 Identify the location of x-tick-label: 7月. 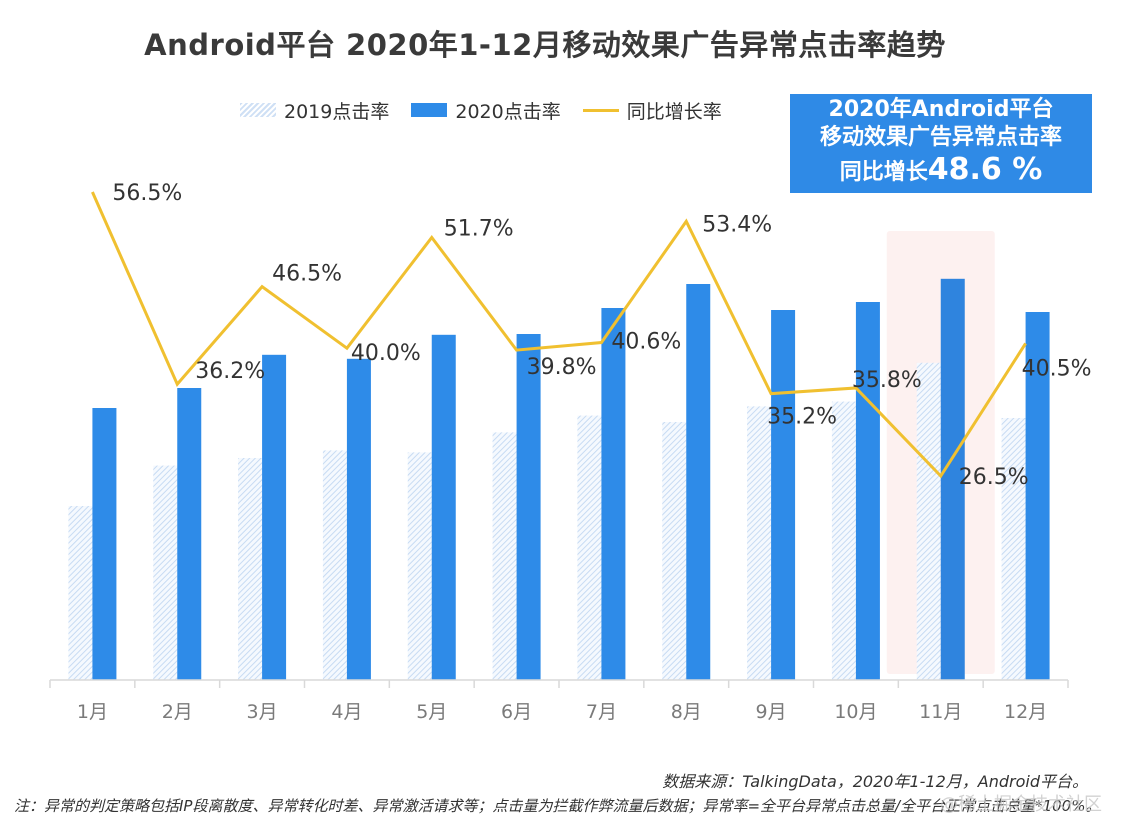
(601, 712).